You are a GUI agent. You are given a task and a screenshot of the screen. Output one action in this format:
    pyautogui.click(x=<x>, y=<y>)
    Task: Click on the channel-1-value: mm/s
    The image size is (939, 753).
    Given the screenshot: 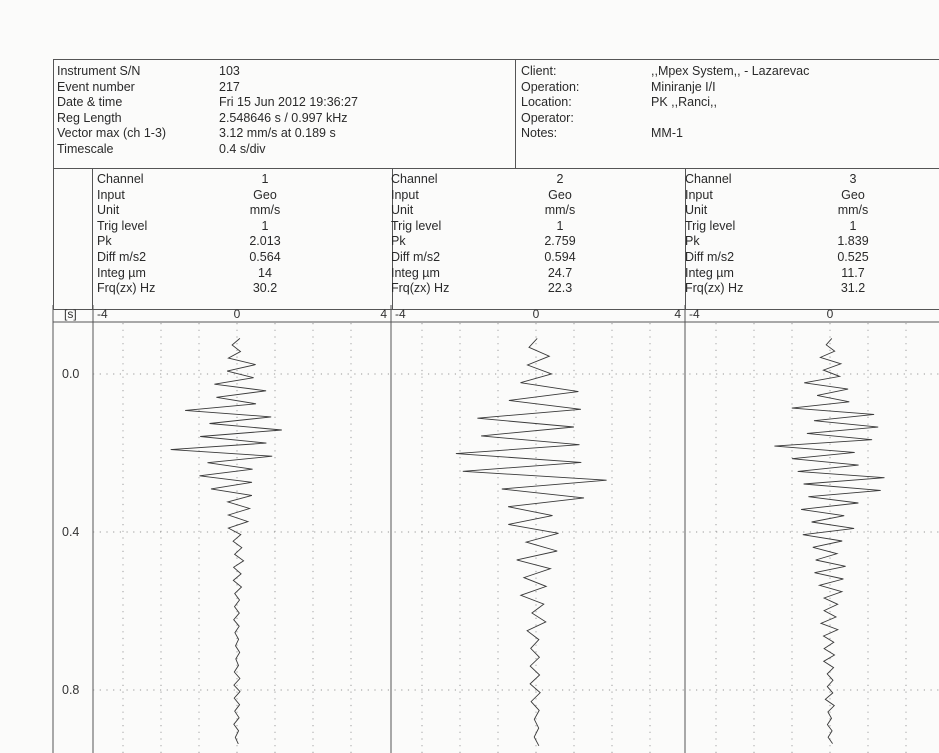 What is the action you would take?
    pyautogui.click(x=265, y=210)
    